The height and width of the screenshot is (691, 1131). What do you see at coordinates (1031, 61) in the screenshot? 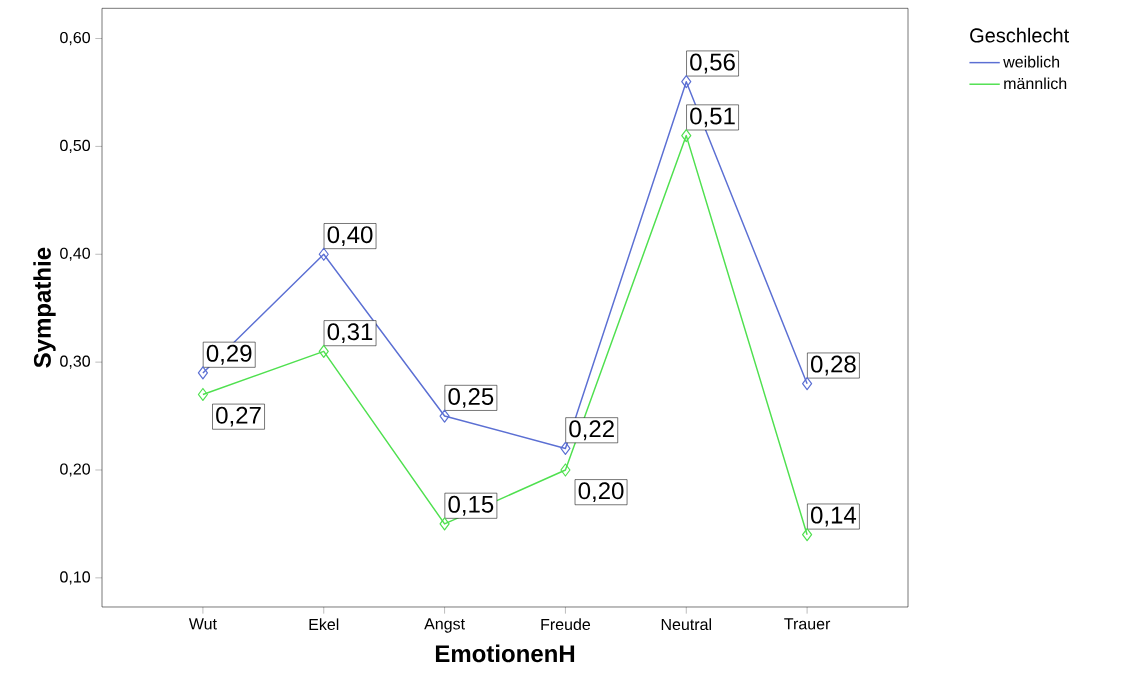
I see `legend-label: weiblich` at bounding box center [1031, 61].